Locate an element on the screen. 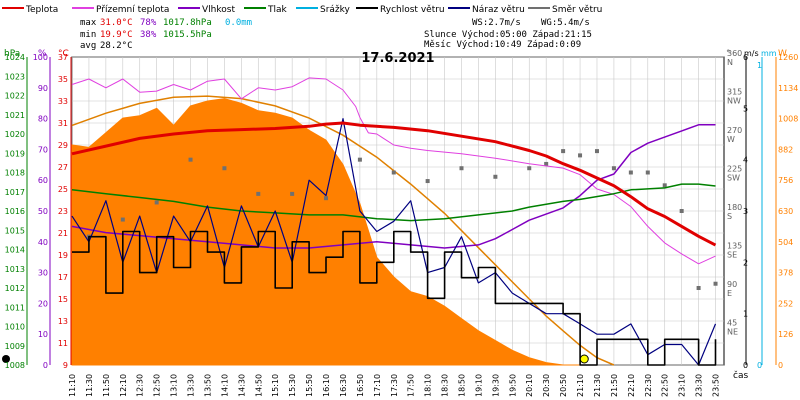 Image resolution: width=800 pixels, height=400 pixels. direction-compass-label: NW is located at coordinates (734, 101).